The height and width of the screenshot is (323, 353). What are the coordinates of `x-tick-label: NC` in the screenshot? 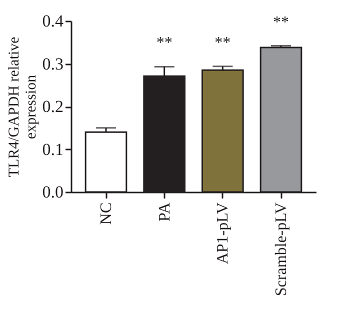 It's located at (106, 213).